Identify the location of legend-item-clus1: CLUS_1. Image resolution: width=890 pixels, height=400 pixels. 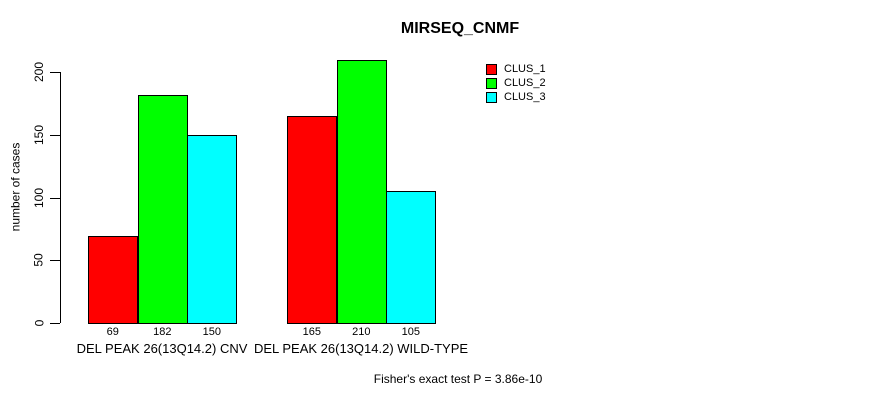
(516, 69).